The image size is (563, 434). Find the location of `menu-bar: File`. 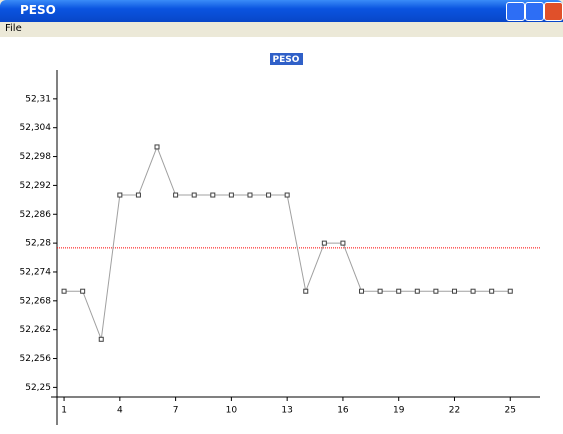

menu-bar: File is located at coordinates (281, 29).